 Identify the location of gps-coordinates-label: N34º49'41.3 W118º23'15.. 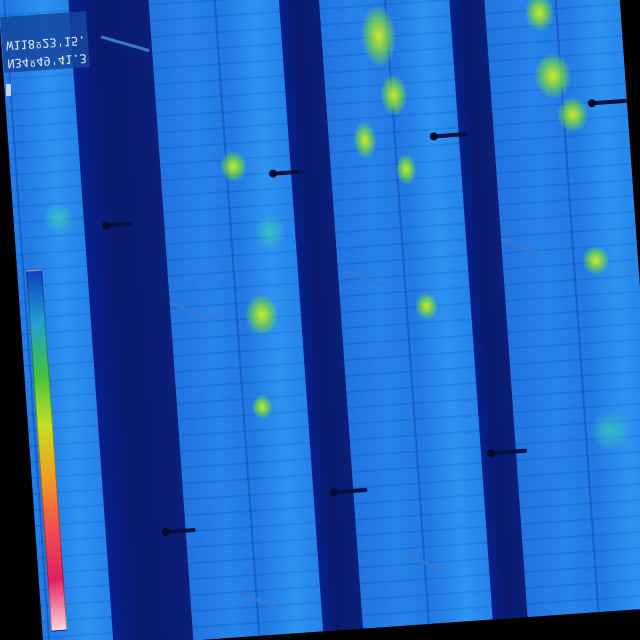
(45, 42).